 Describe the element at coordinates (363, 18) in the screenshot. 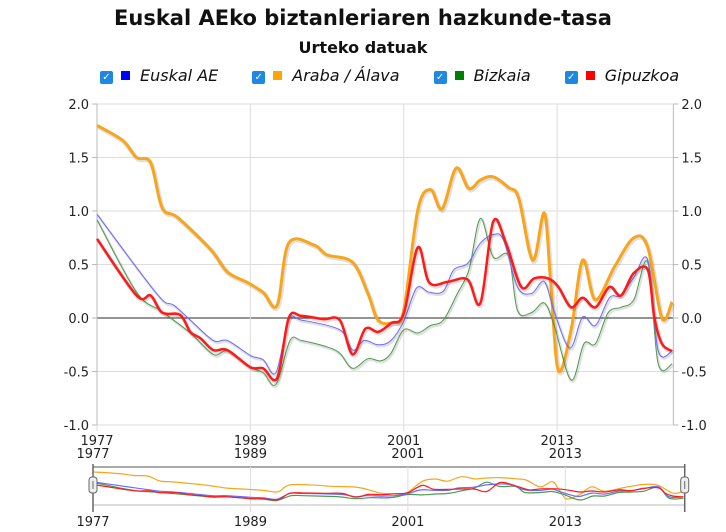

I see `chart-title: Euskal AEko biztanleriaren hazkunde-tasa` at that location.